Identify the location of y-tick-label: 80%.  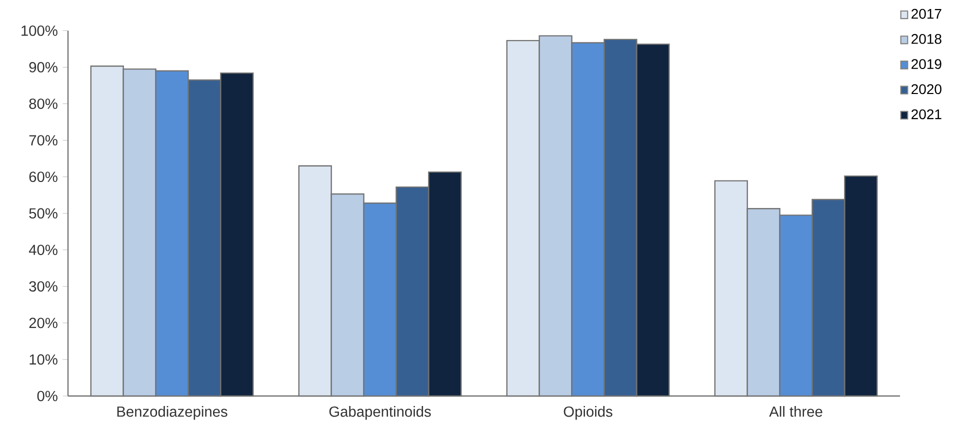
(43, 103).